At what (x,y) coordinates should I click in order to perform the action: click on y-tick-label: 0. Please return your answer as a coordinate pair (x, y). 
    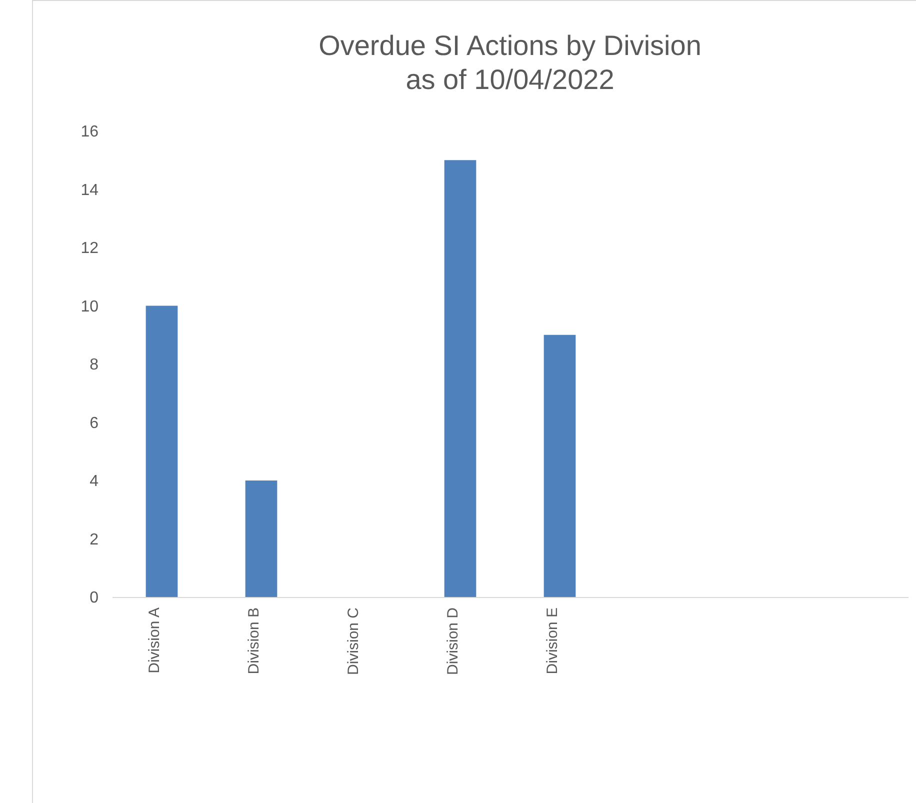
    Looking at the image, I should click on (94, 598).